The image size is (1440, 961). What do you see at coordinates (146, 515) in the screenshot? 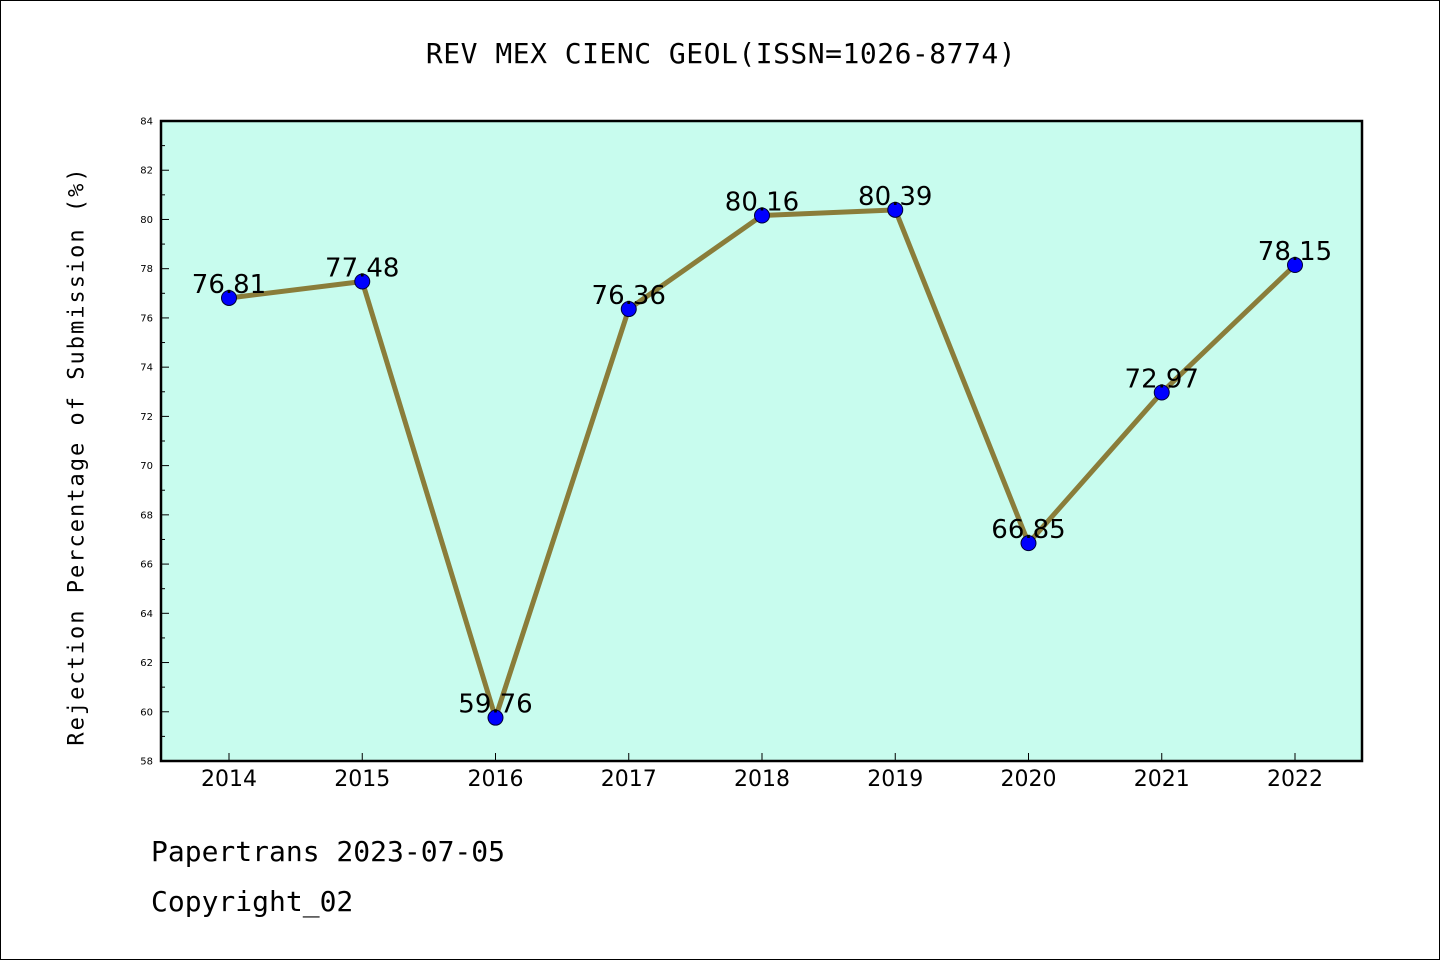
I see `y-tick-label: 68` at bounding box center [146, 515].